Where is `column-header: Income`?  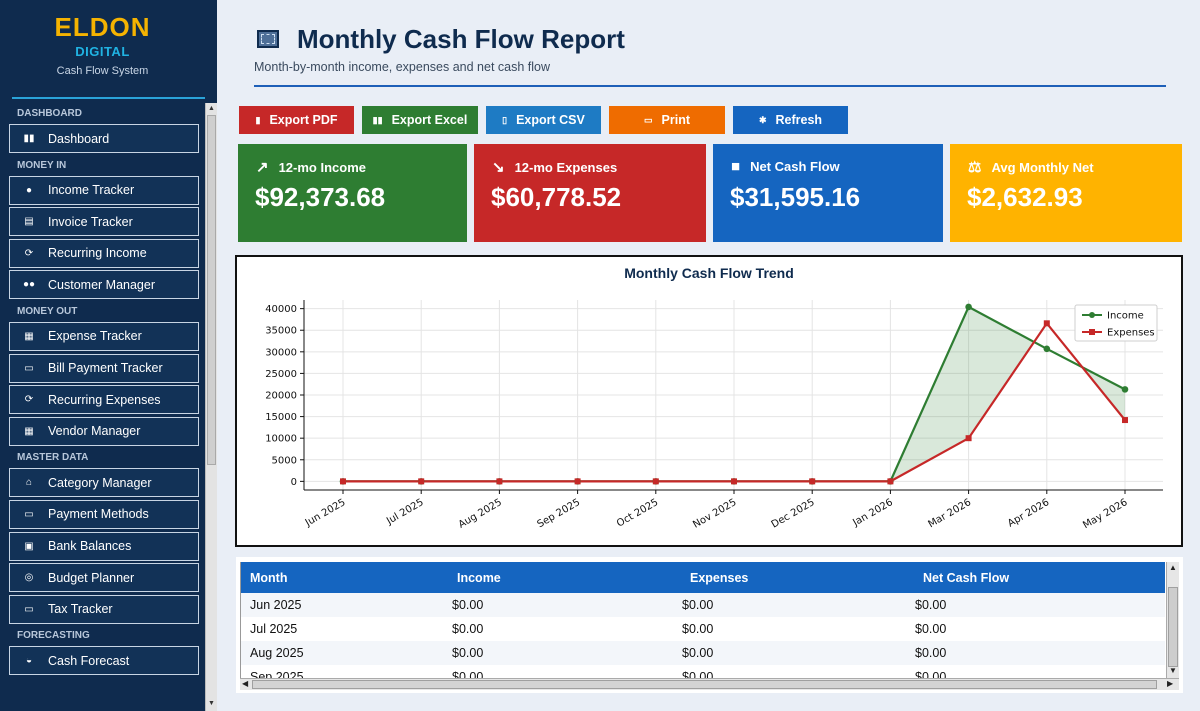 column-header: Income is located at coordinates (479, 577).